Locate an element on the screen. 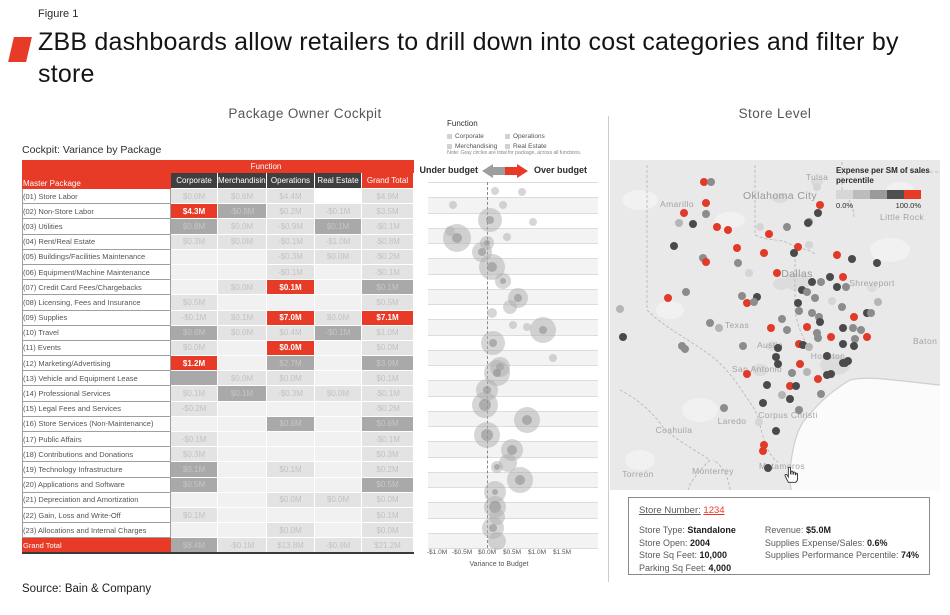 This screenshot has width=950, height=615. variance-cell: $3.9M is located at coordinates (387, 363).